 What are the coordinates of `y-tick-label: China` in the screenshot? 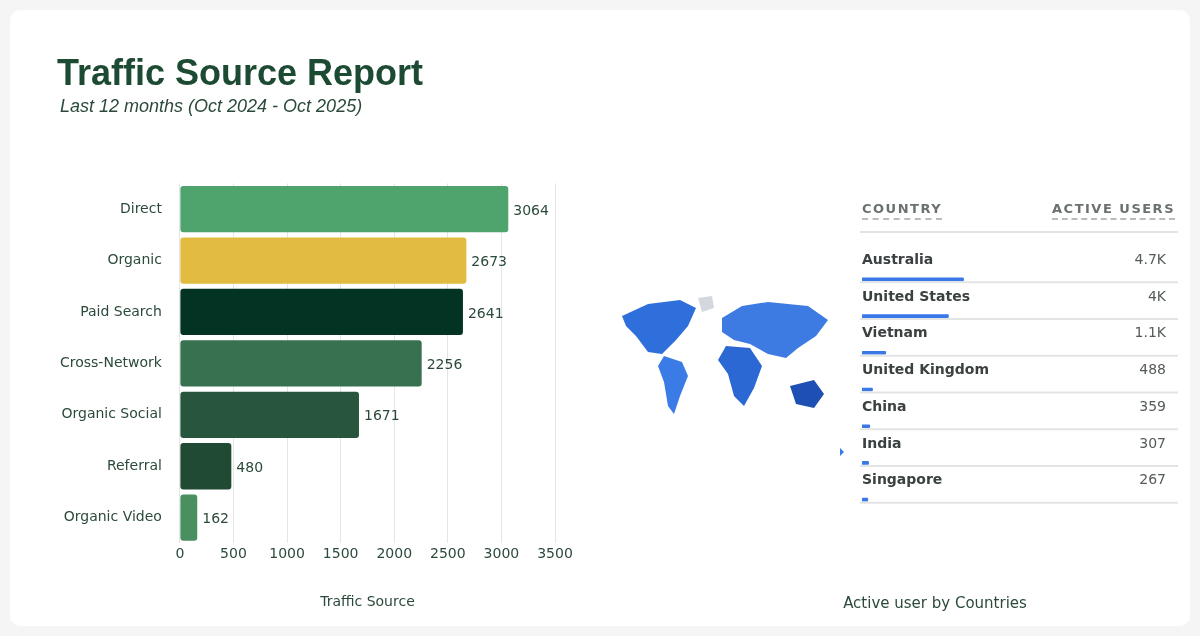 It's located at (884, 405).